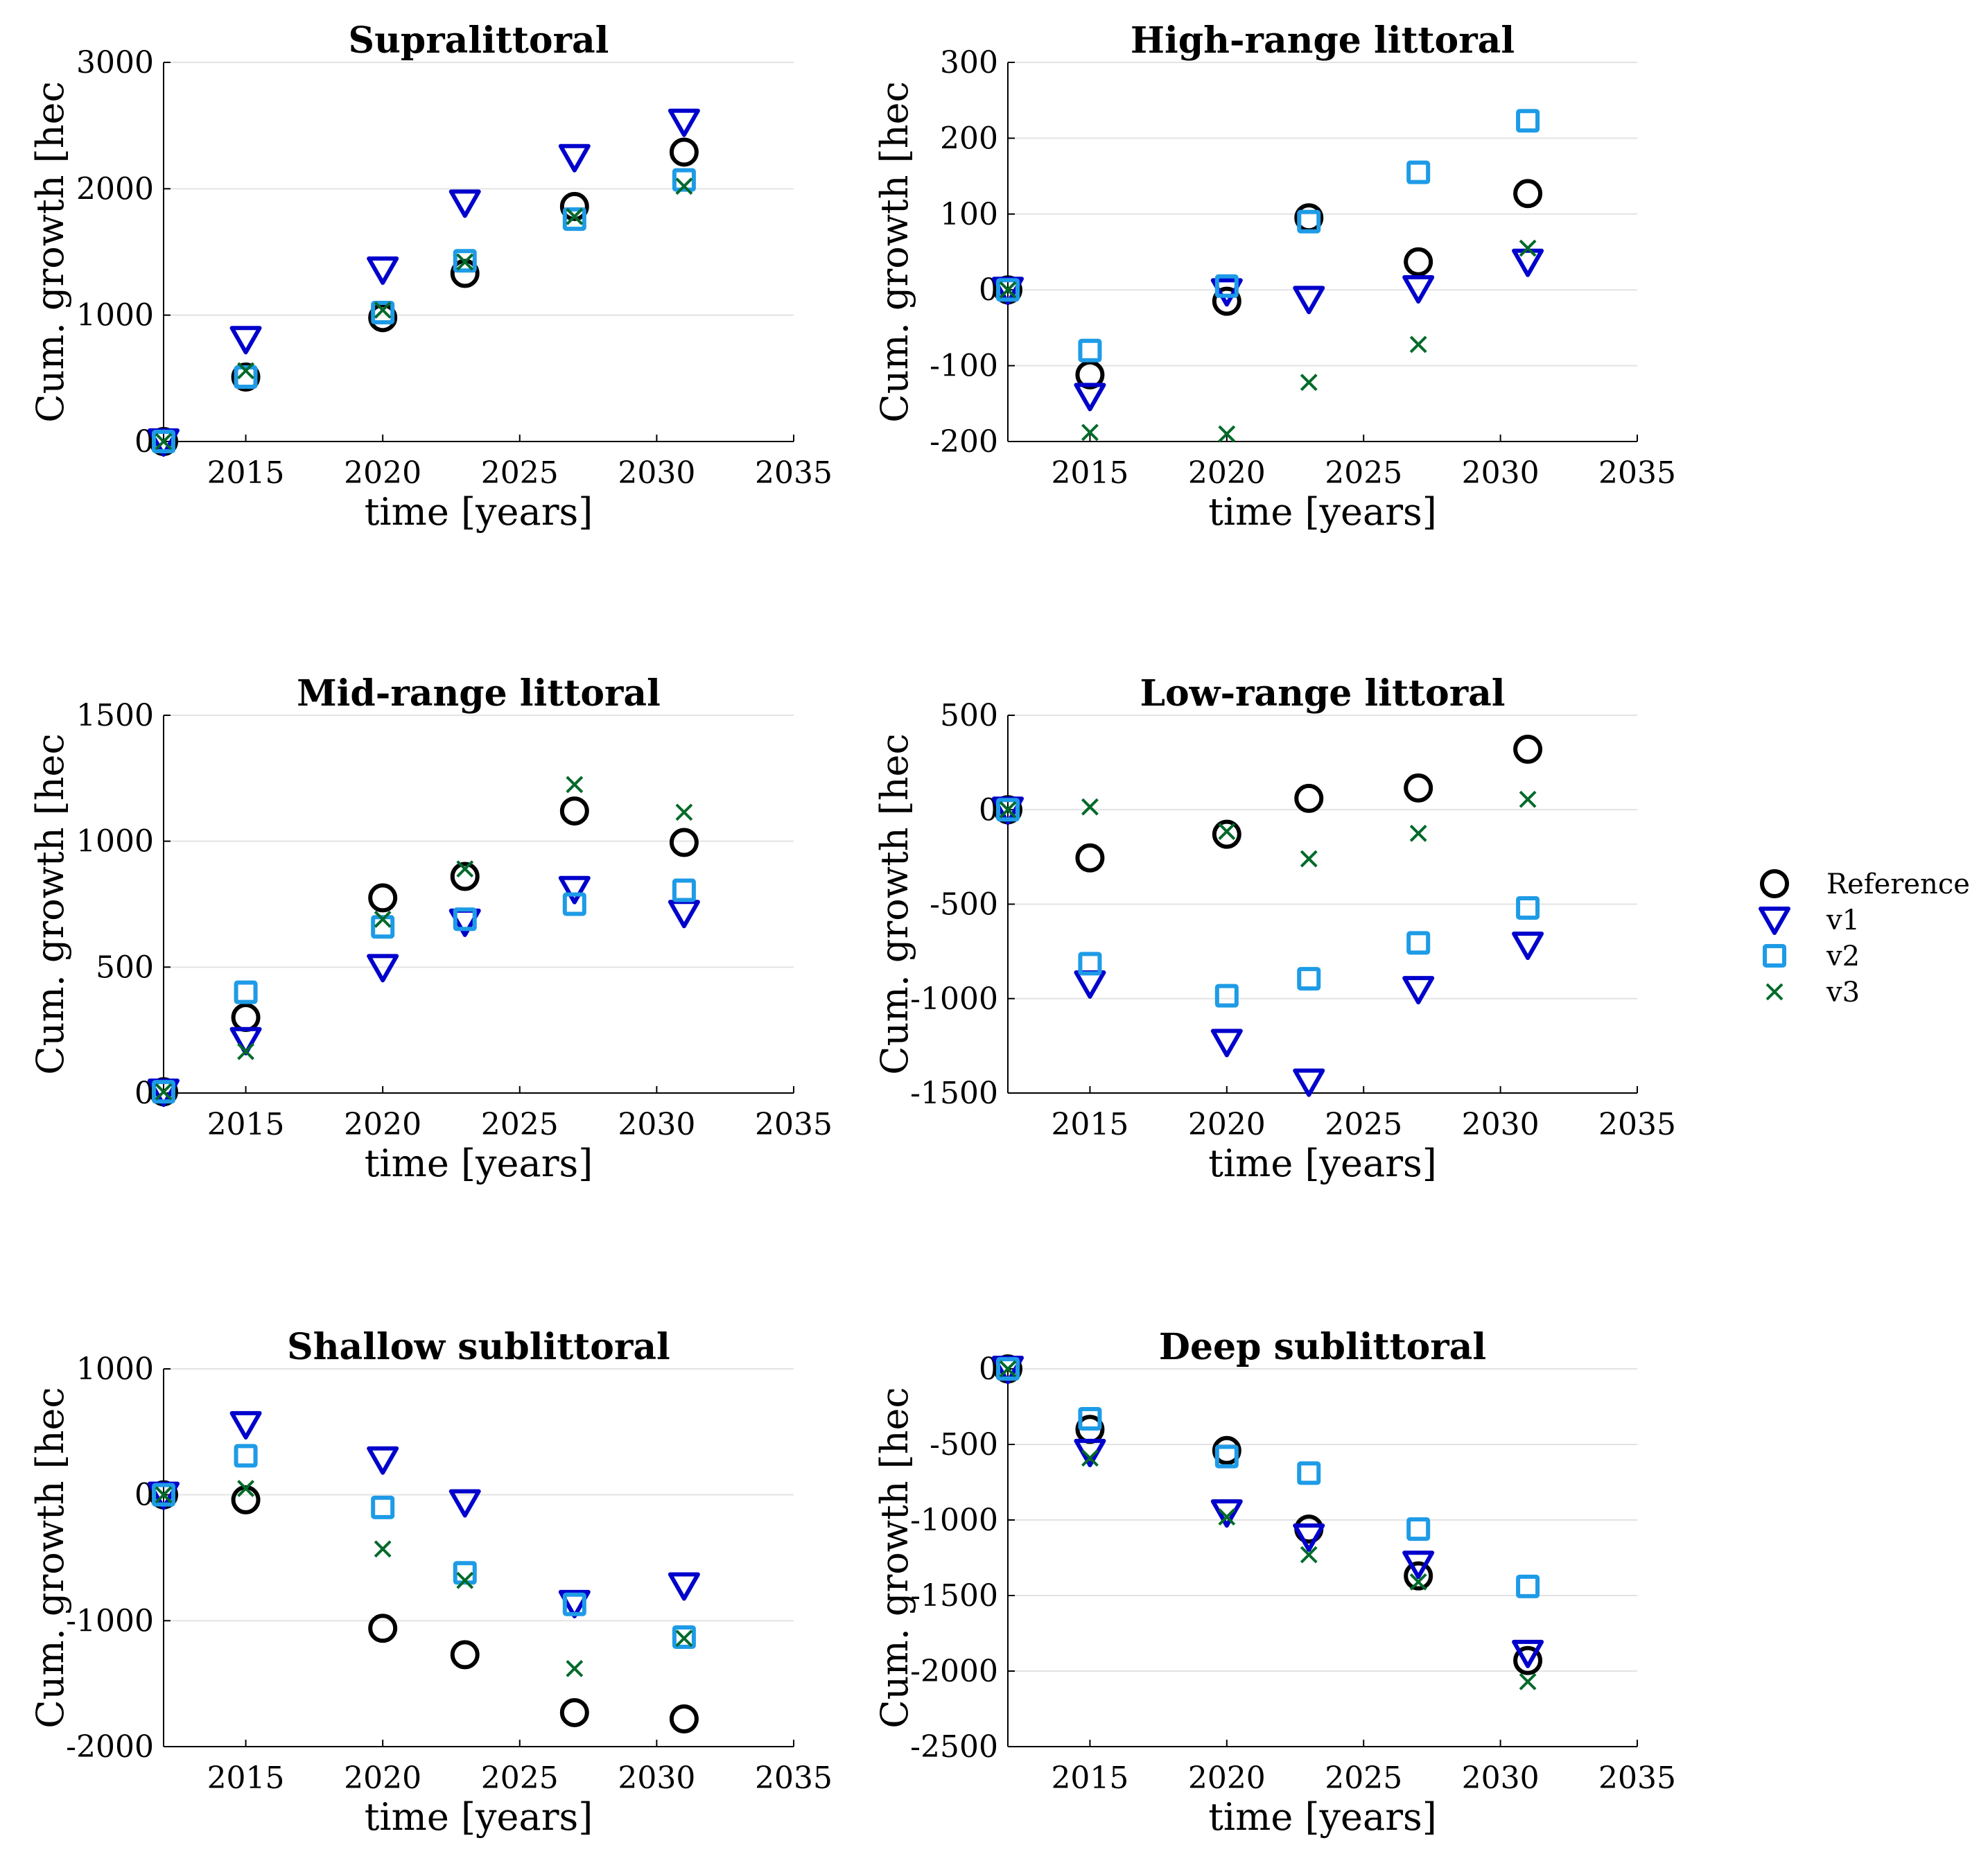  I want to click on legend-marker-v2, so click(1774, 956).